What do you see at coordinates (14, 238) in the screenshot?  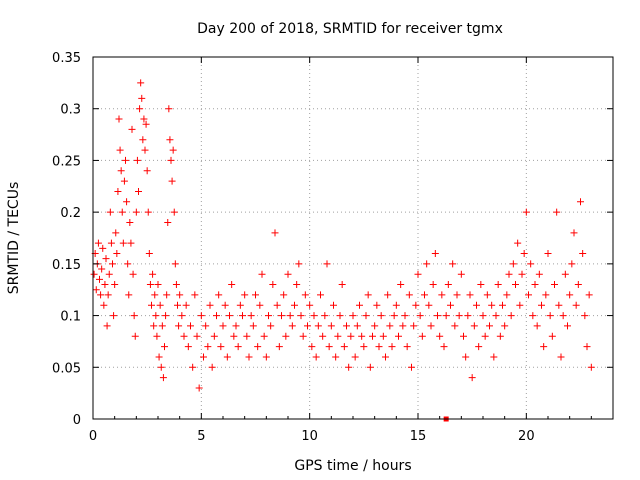 I see `y-axis-title: SRMTID / TECUs` at bounding box center [14, 238].